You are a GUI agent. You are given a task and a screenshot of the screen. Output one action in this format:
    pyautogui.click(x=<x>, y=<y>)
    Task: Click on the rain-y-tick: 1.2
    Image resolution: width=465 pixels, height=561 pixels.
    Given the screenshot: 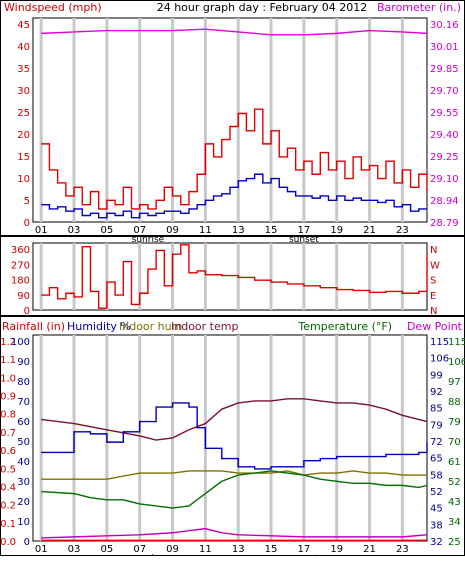 What is the action you would take?
    pyautogui.click(x=8, y=342)
    